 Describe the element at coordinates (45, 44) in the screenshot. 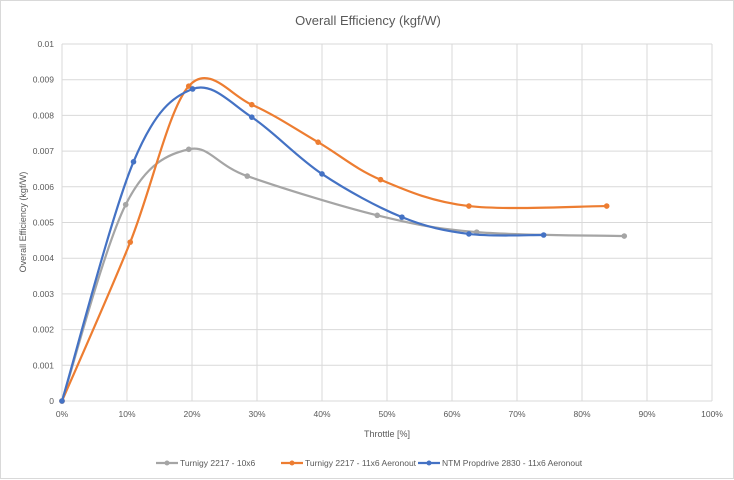

I see `y-tick-label: 0.01` at that location.